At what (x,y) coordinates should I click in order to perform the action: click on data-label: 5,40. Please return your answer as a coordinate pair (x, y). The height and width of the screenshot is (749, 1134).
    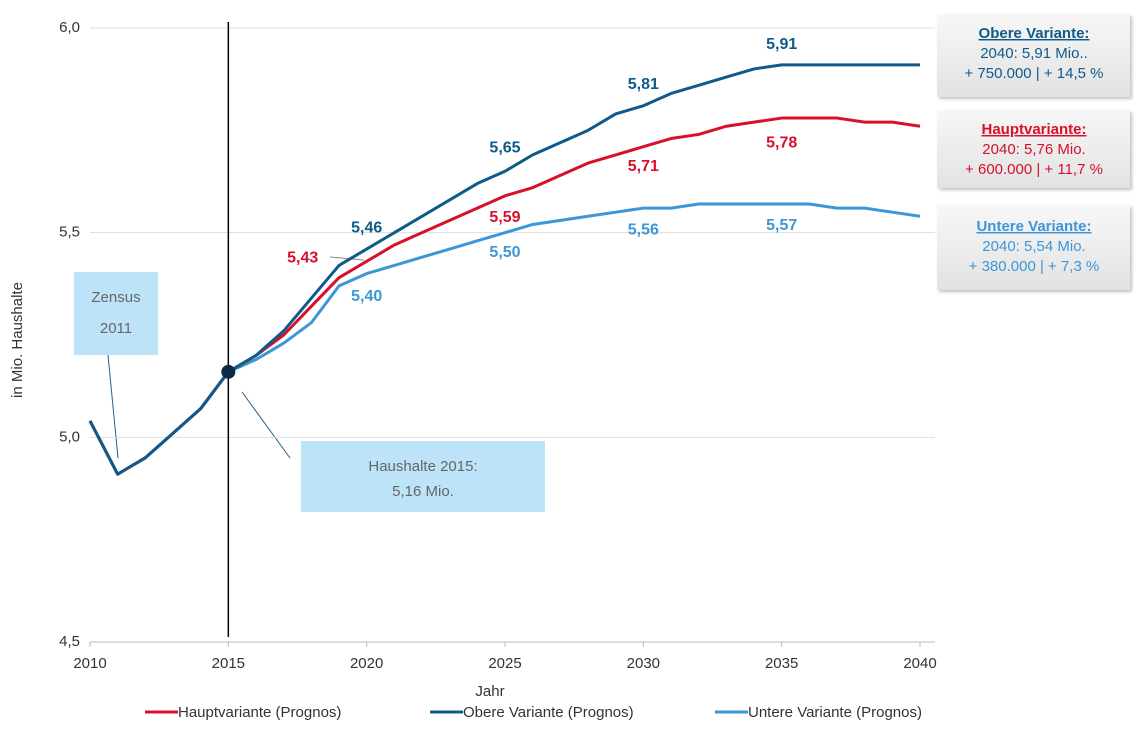
    Looking at the image, I should click on (366, 296).